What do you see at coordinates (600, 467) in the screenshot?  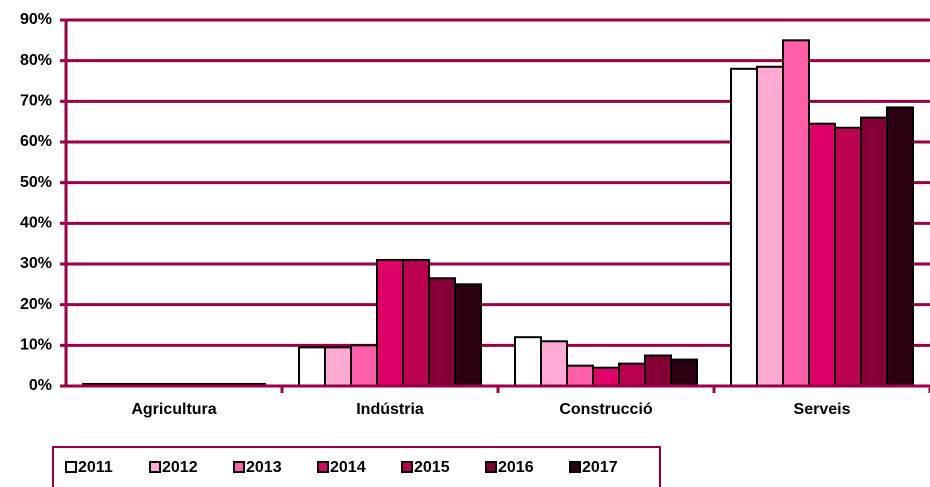 I see `legend-label: 2017` at bounding box center [600, 467].